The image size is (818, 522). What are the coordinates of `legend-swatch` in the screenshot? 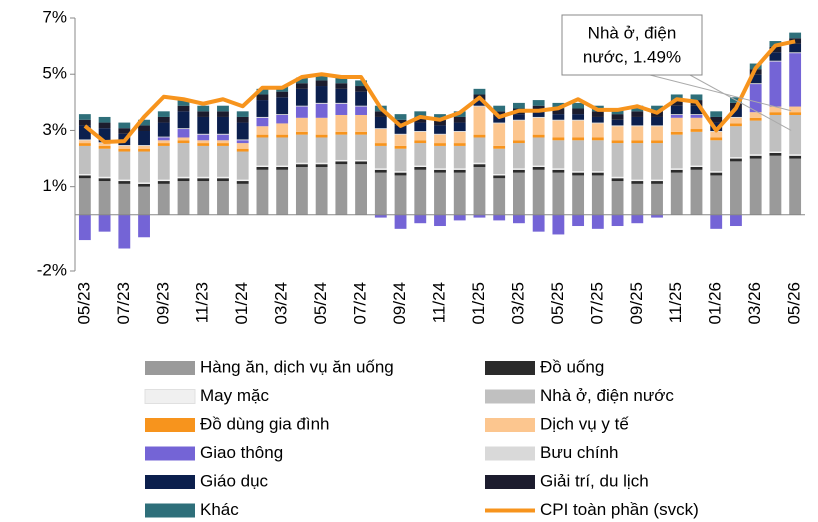 It's located at (170, 482).